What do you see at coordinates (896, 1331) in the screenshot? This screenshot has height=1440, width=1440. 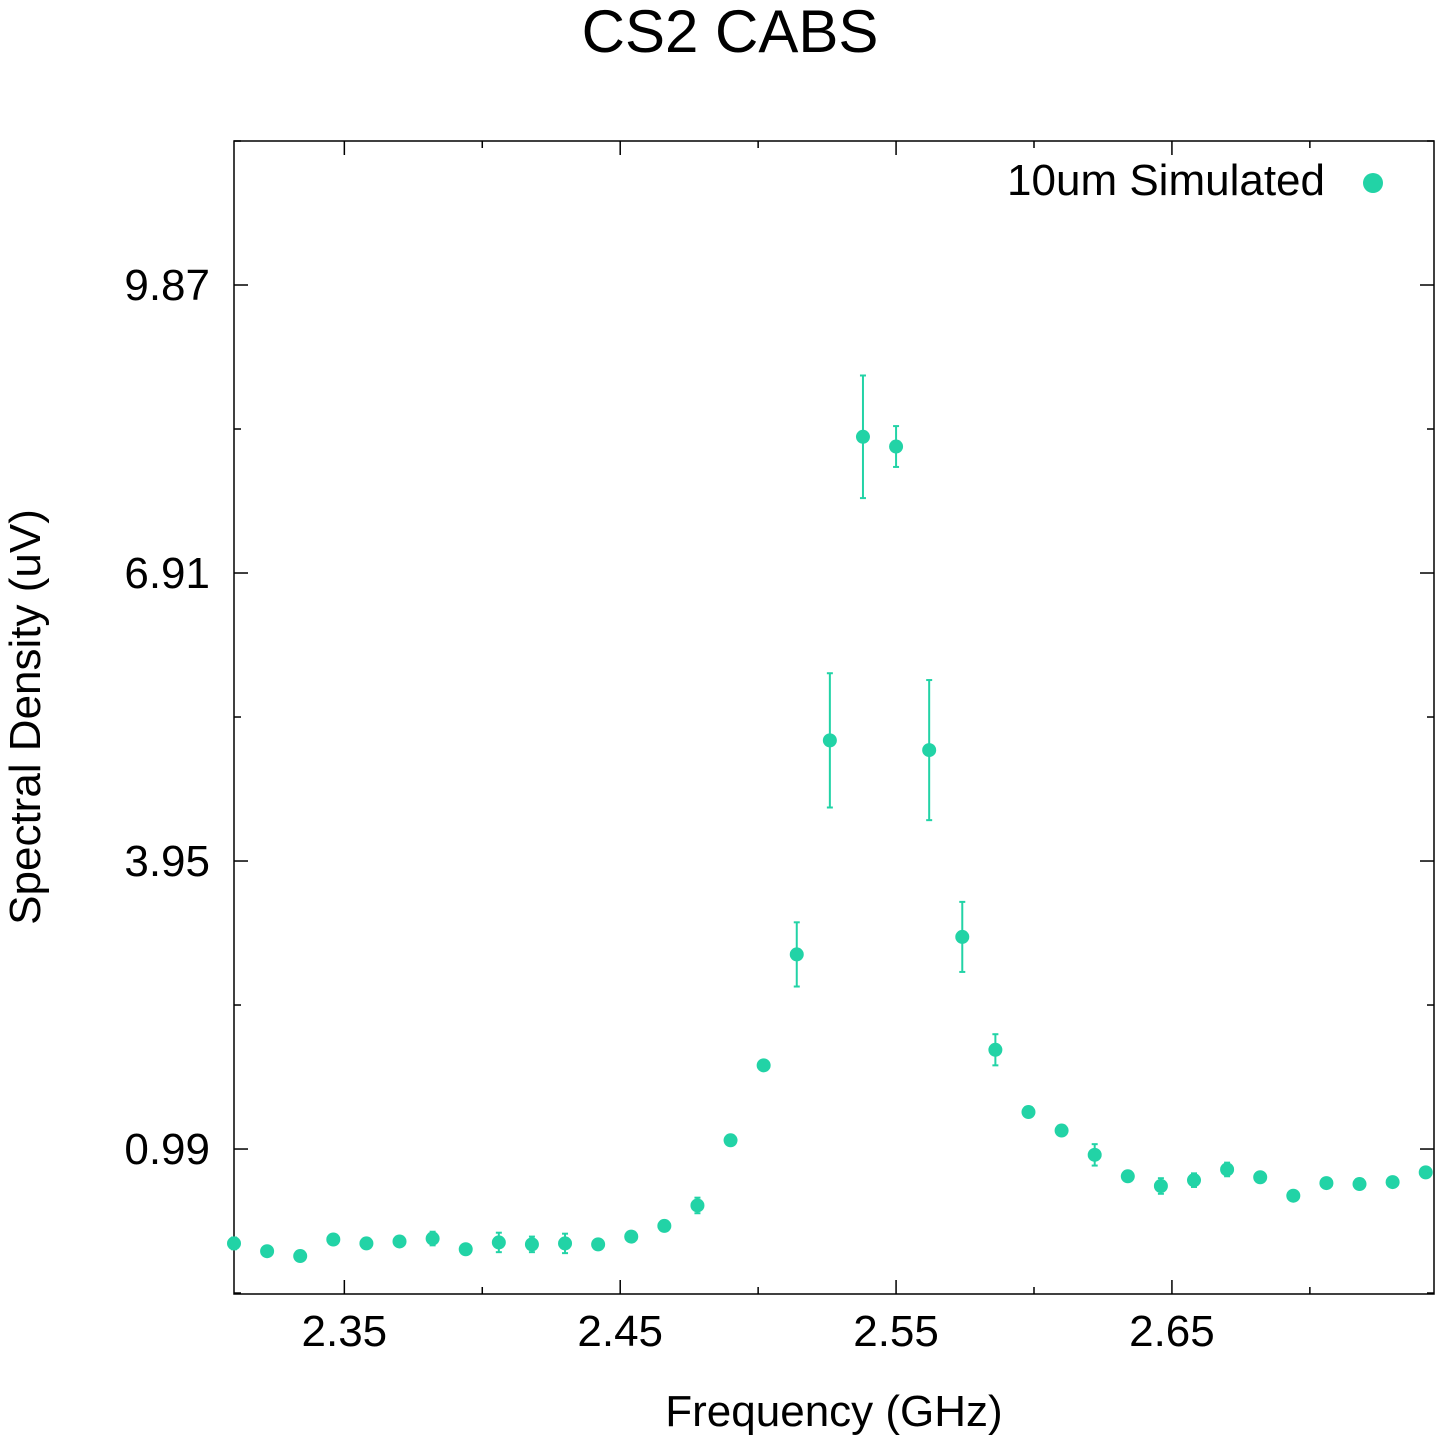 I see `x-tick-label: 2.55` at bounding box center [896, 1331].